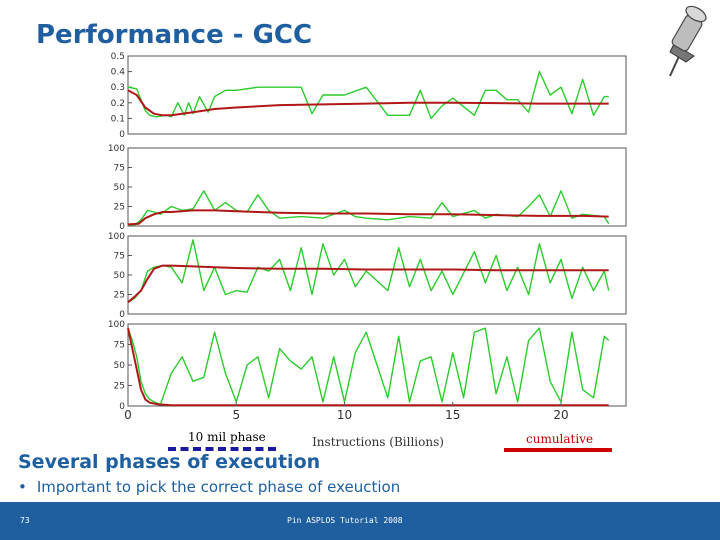 Image resolution: width=720 pixels, height=540 pixels. I want to click on bullet-heading: Several phases of execution, so click(169, 462).